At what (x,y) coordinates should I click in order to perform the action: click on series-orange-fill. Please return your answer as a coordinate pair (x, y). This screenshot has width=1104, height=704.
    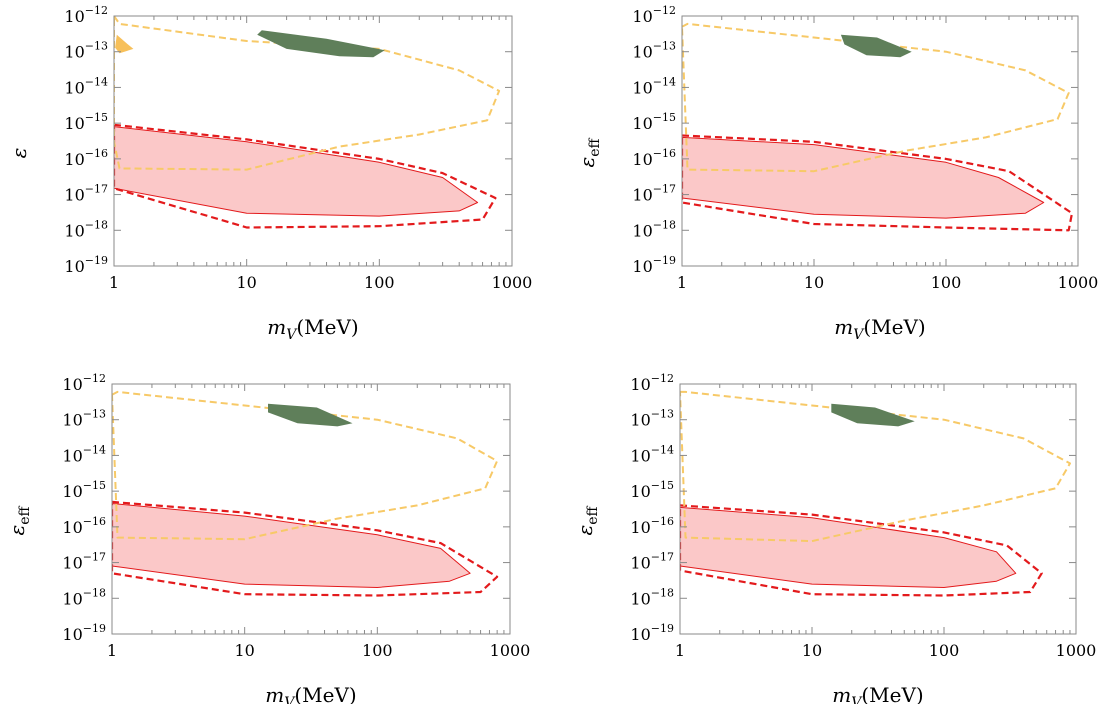
    Looking at the image, I should click on (124, 44).